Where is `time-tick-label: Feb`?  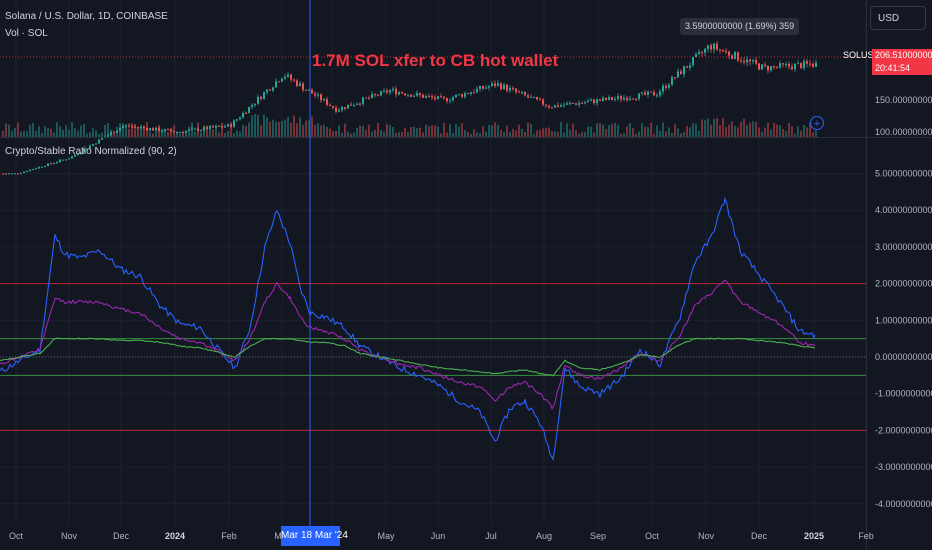 time-tick-label: Feb is located at coordinates (866, 536).